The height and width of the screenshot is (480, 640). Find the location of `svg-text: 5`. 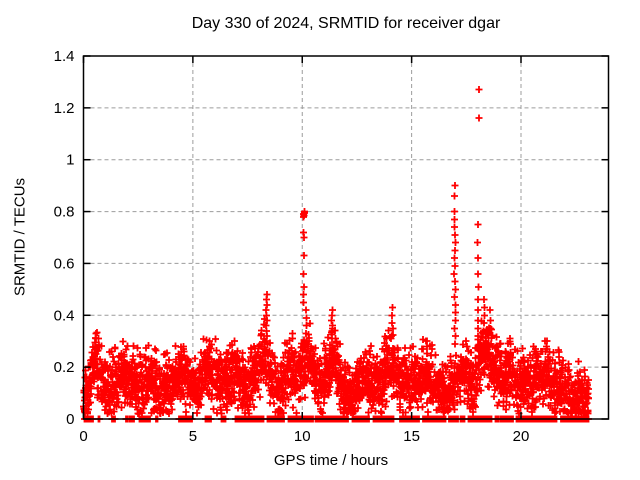

svg-text: 5 is located at coordinates (193, 436).